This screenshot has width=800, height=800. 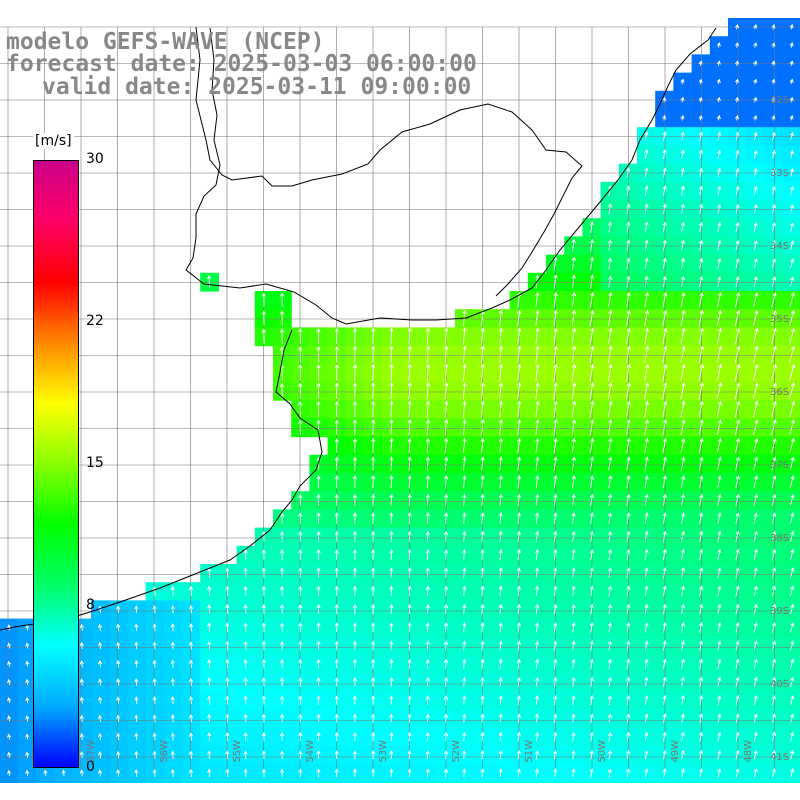 I want to click on lat-label: 38S, so click(x=780, y=538).